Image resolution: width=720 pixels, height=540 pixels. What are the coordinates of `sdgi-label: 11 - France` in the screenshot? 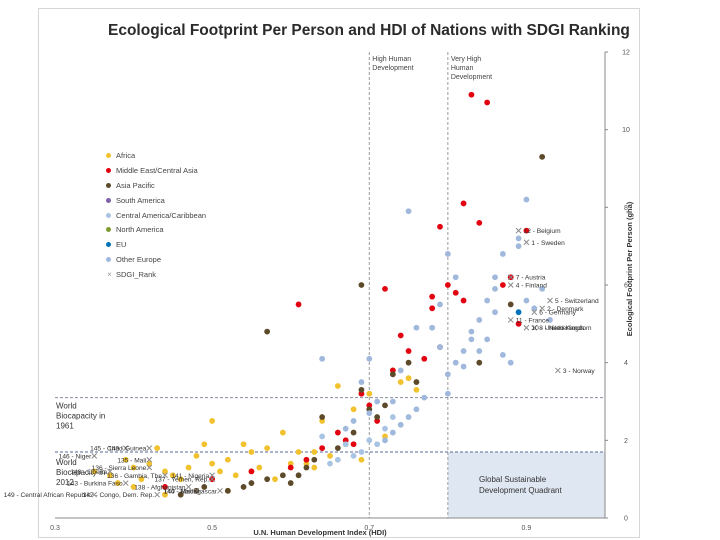 It's located at (533, 320).